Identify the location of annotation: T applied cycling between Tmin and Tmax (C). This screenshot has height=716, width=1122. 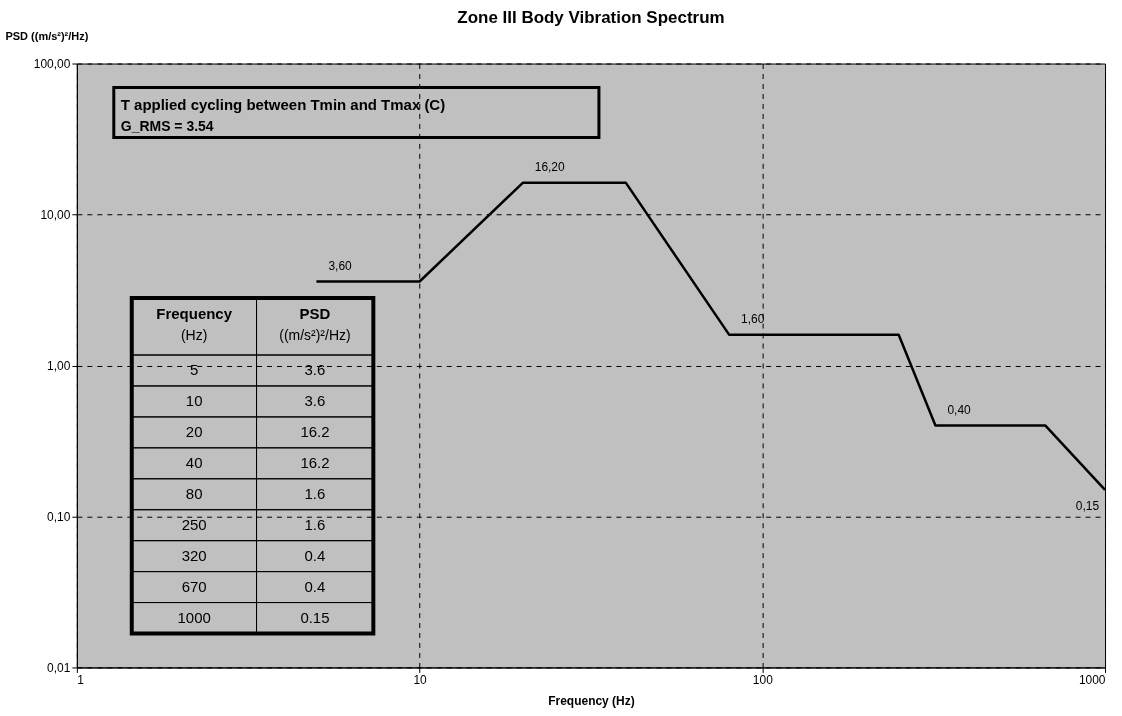
(283, 105).